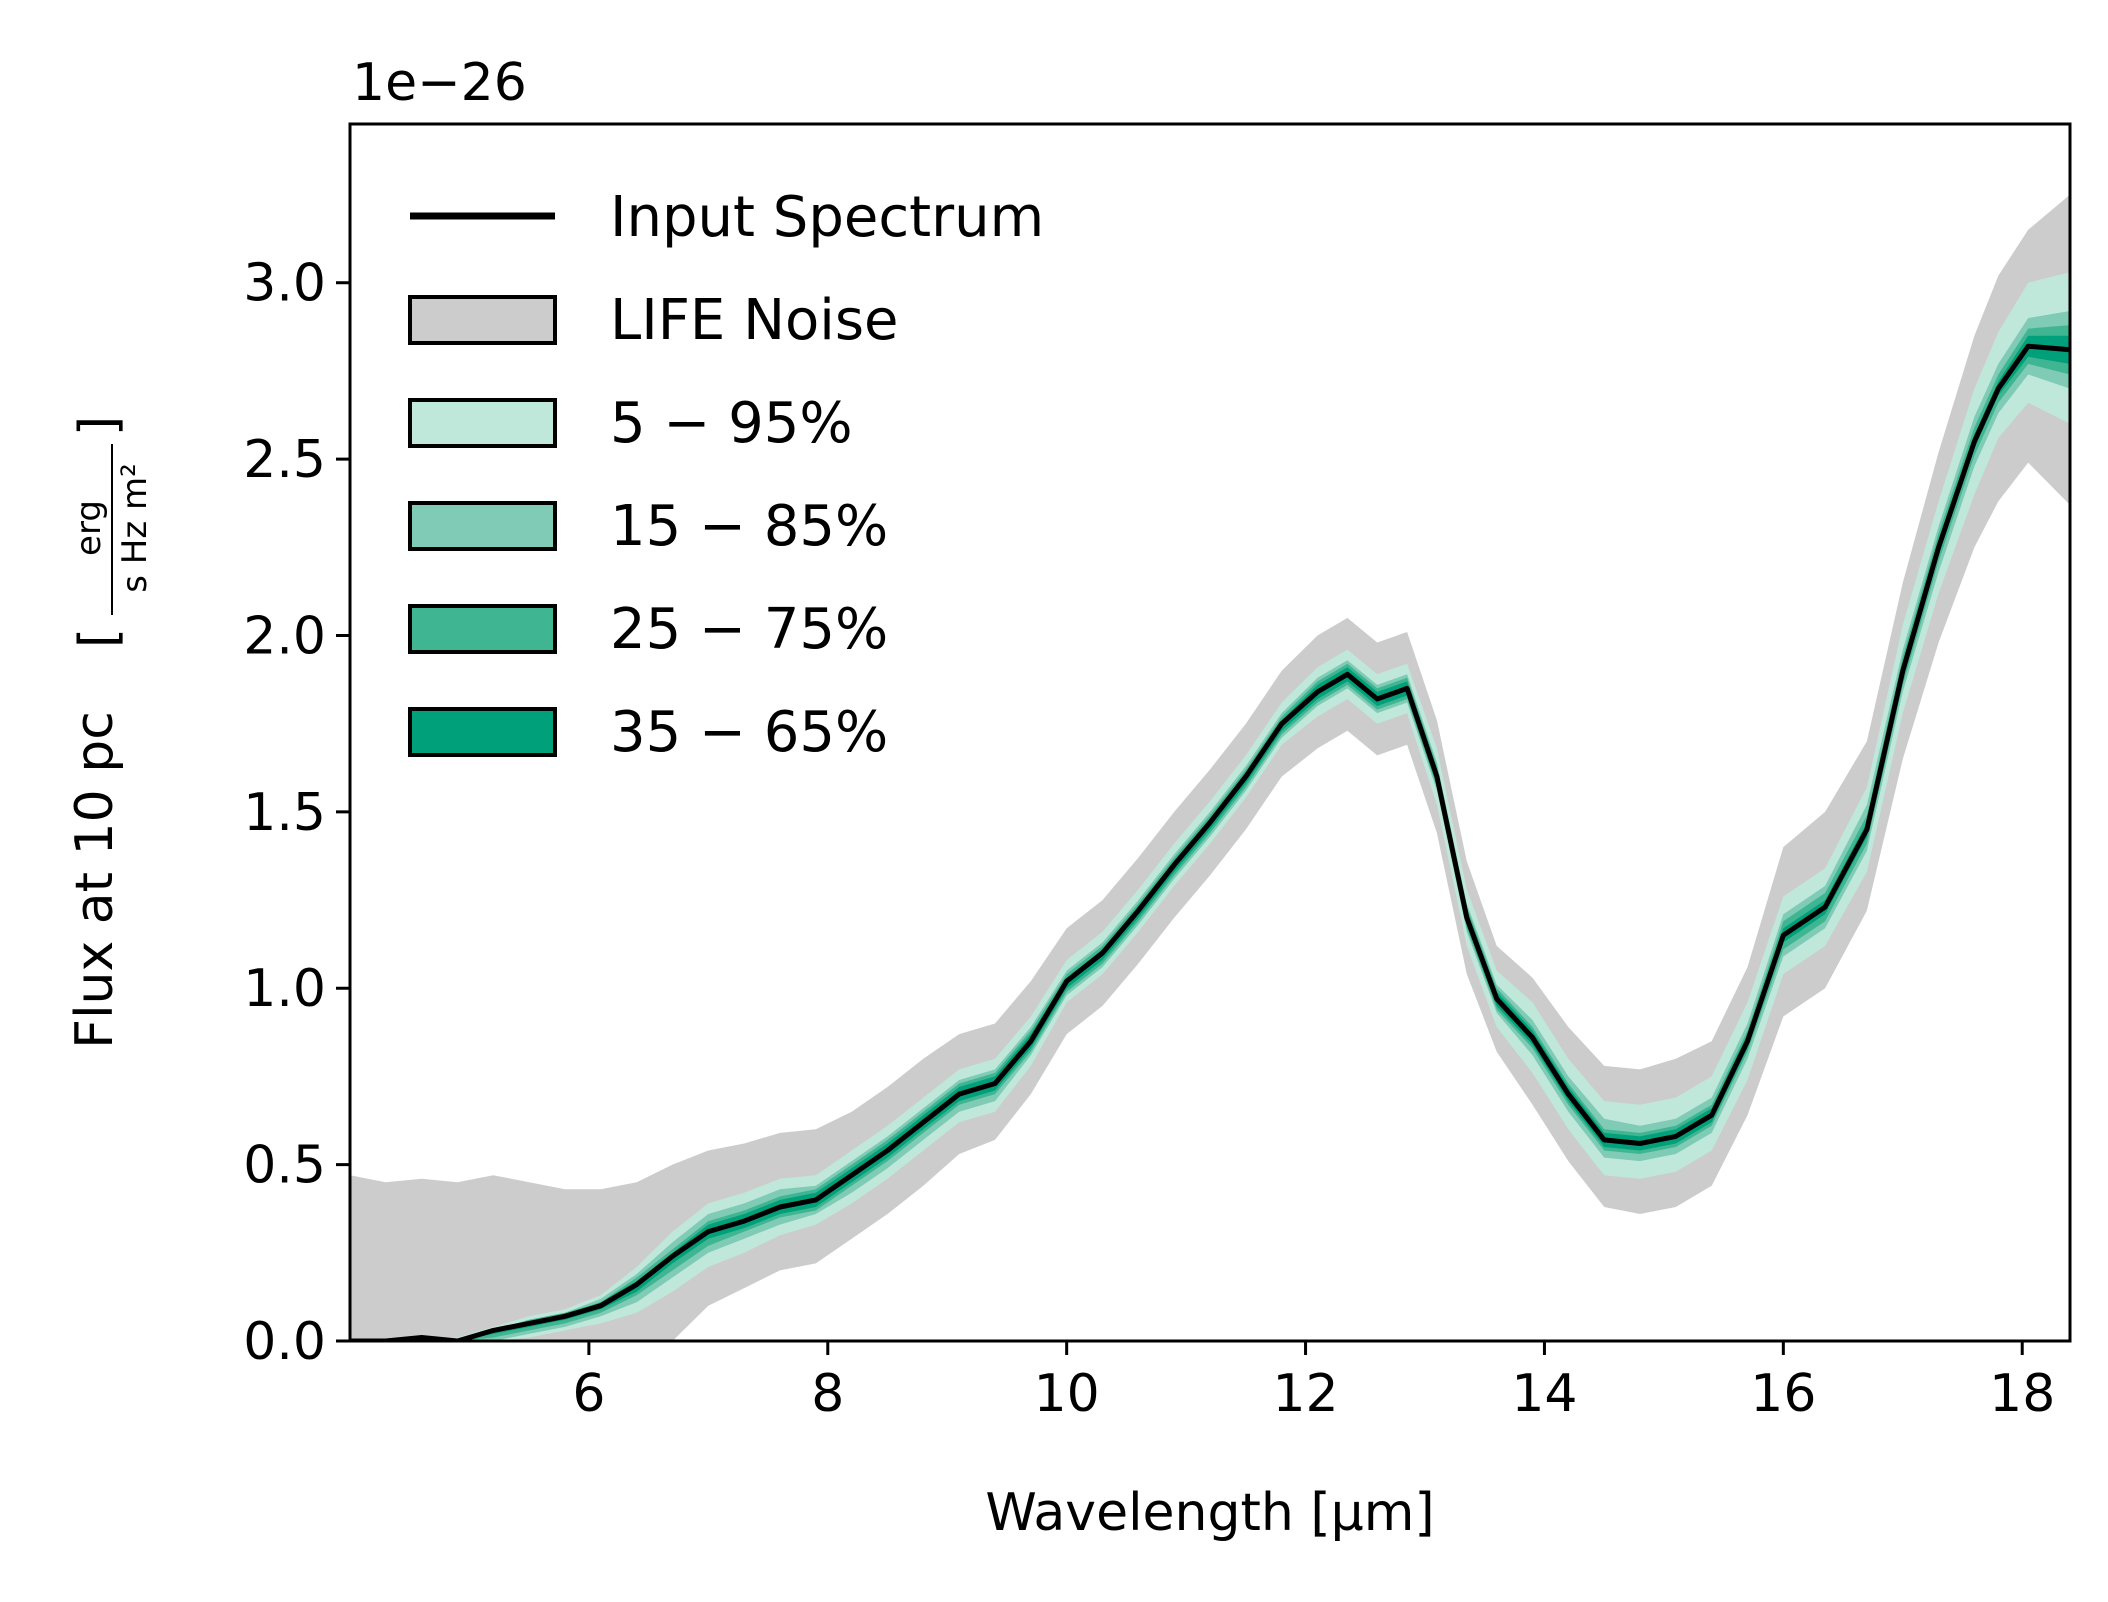 Image resolution: width=2108 pixels, height=1602 pixels. Describe the element at coordinates (284, 1342) in the screenshot. I see `y-tick-label: 0.0` at that location.